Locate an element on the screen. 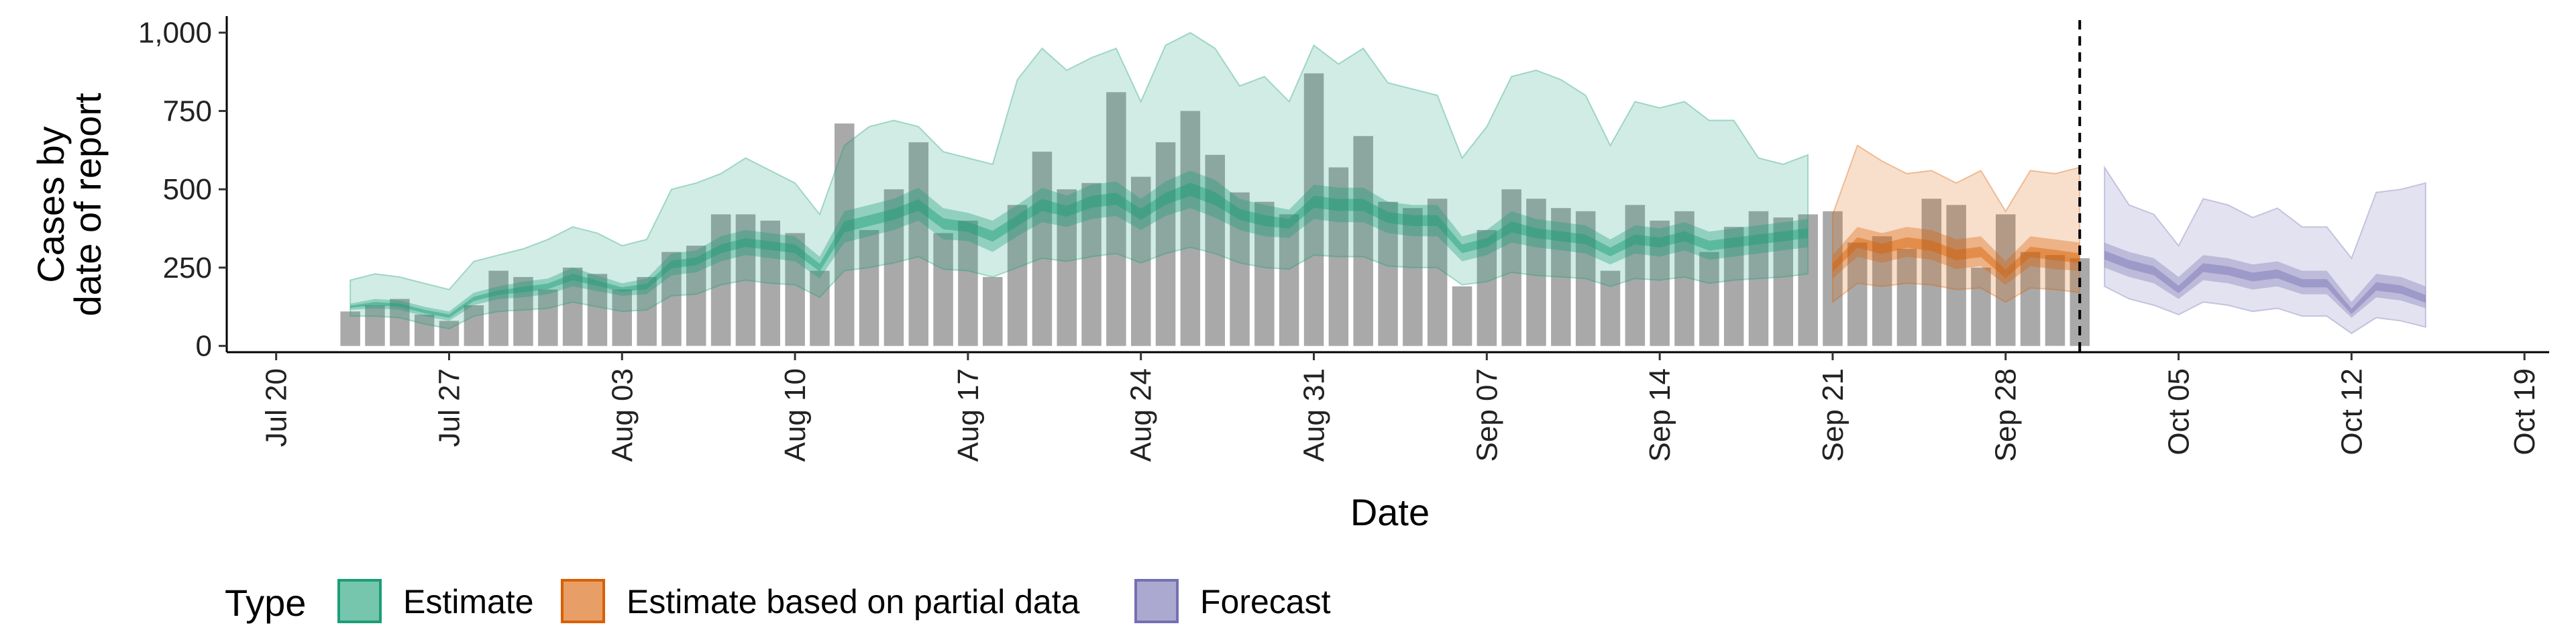 The width and height of the screenshot is (2576, 644). y-tick-label: 500 is located at coordinates (187, 189).